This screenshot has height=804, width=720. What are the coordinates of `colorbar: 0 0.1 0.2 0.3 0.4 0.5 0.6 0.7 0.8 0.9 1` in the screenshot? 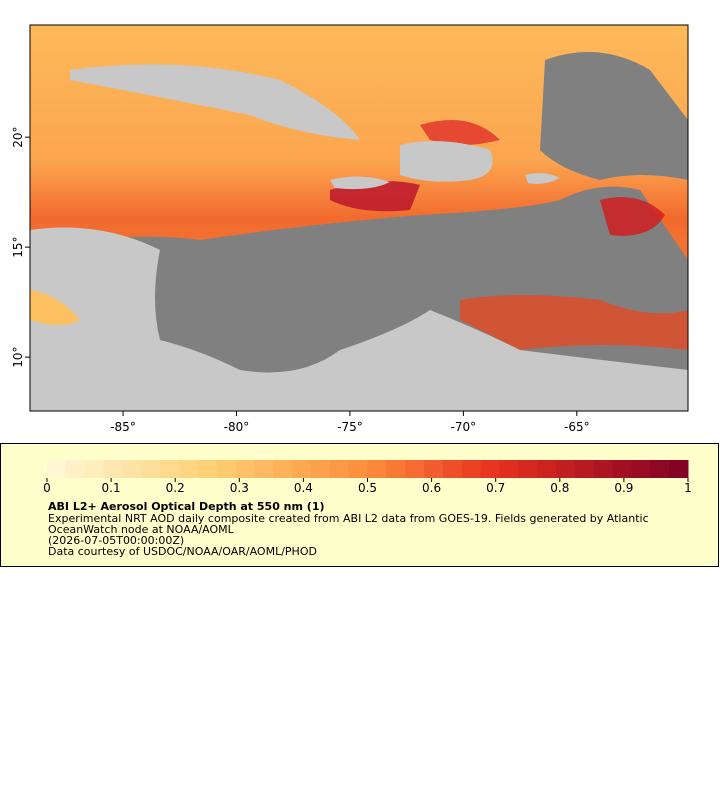 It's located at (367, 477).